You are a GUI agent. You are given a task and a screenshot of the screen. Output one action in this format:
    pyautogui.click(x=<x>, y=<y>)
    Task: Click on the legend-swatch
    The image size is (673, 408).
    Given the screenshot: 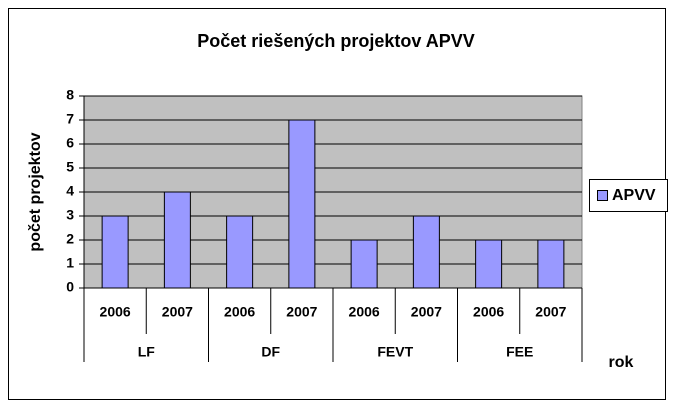 What is the action you would take?
    pyautogui.click(x=602, y=195)
    